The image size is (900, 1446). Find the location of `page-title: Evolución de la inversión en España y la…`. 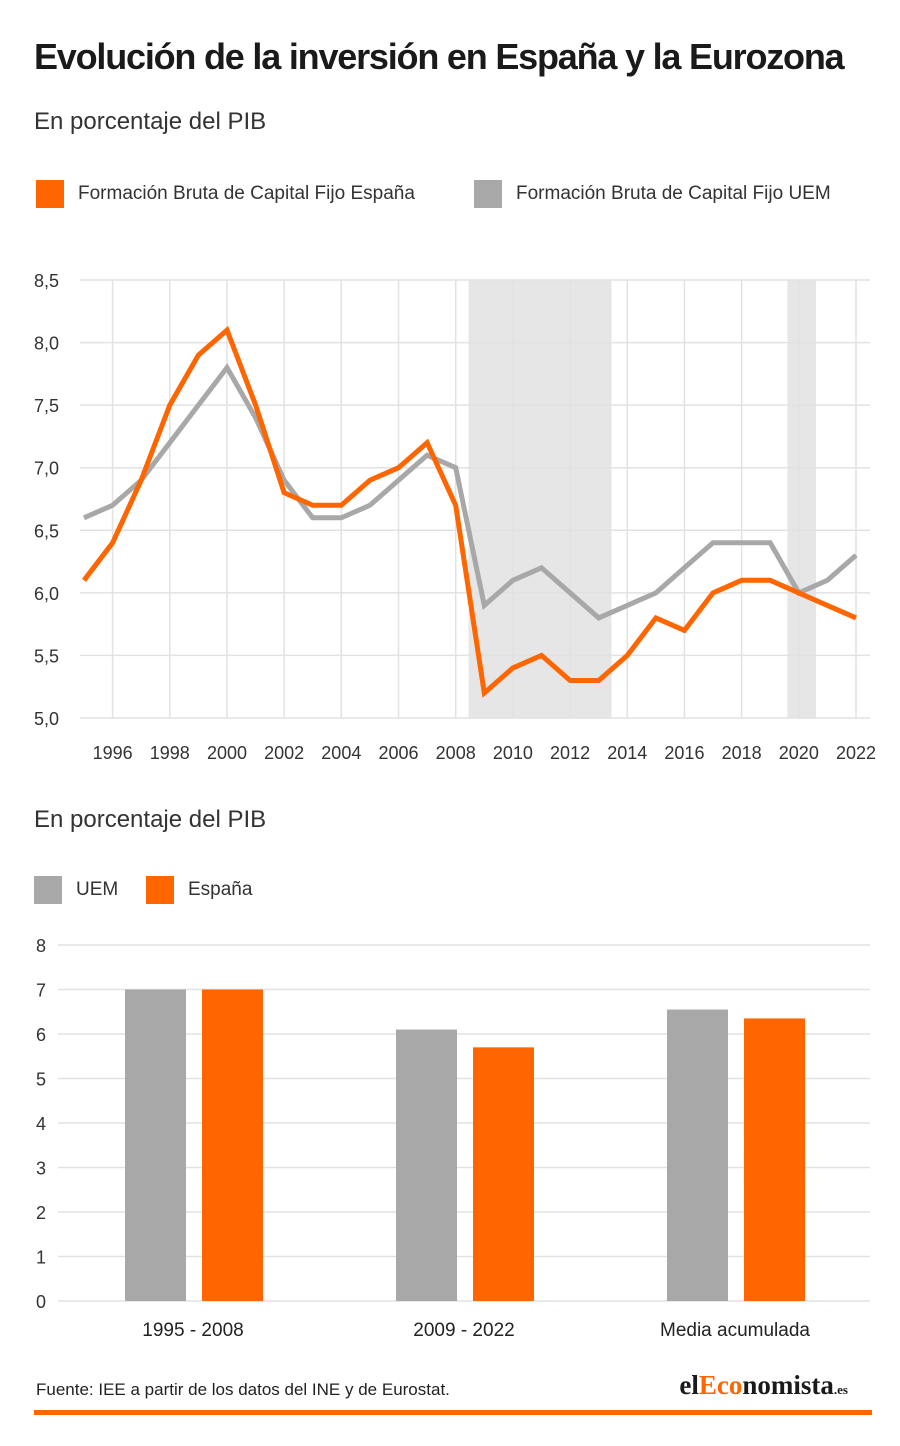

page-title: Evolución de la inversión en España y la… is located at coordinates (439, 56).